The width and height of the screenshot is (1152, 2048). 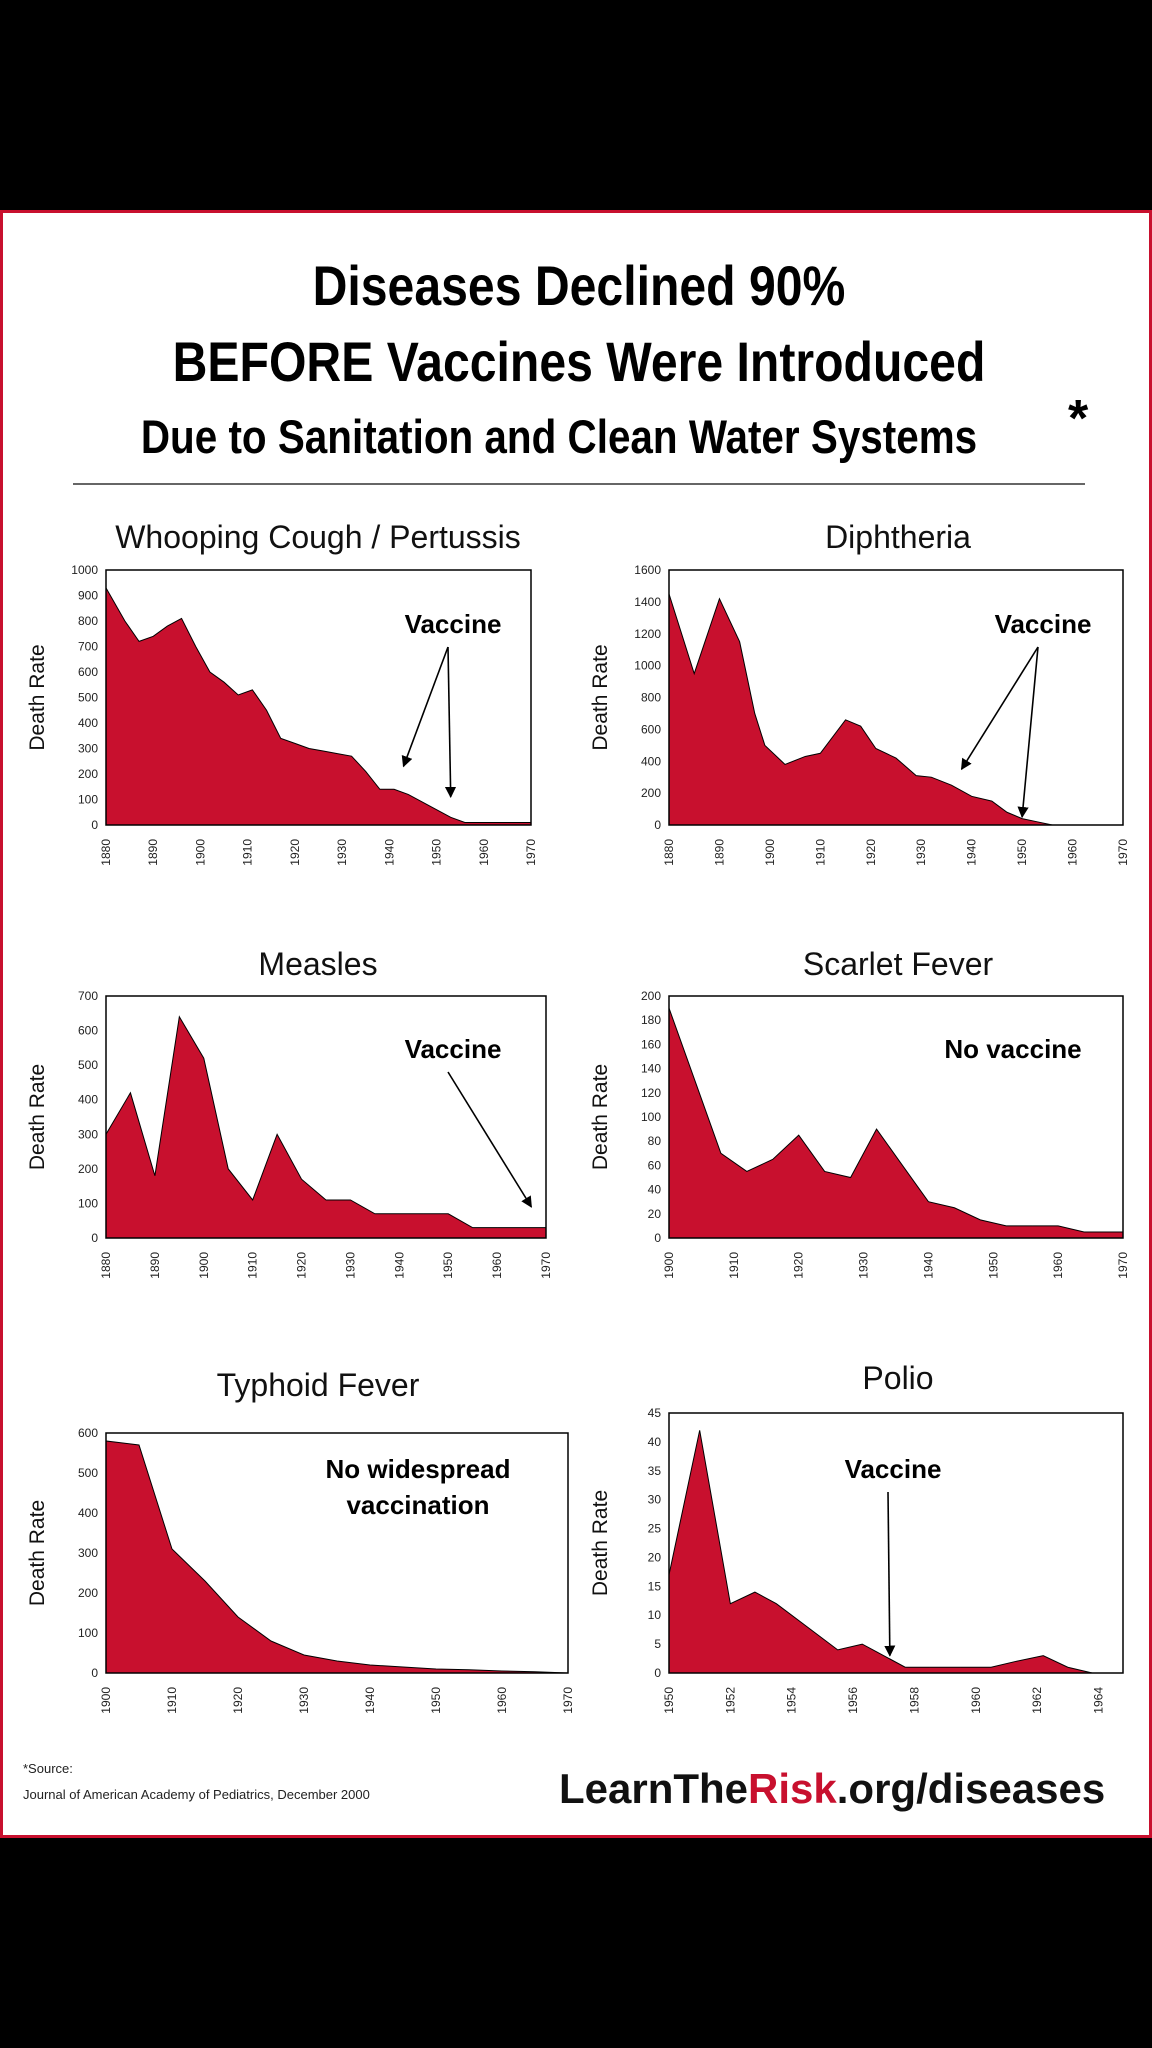 I want to click on polio-xtick: 1962, so click(x=1037, y=1700).